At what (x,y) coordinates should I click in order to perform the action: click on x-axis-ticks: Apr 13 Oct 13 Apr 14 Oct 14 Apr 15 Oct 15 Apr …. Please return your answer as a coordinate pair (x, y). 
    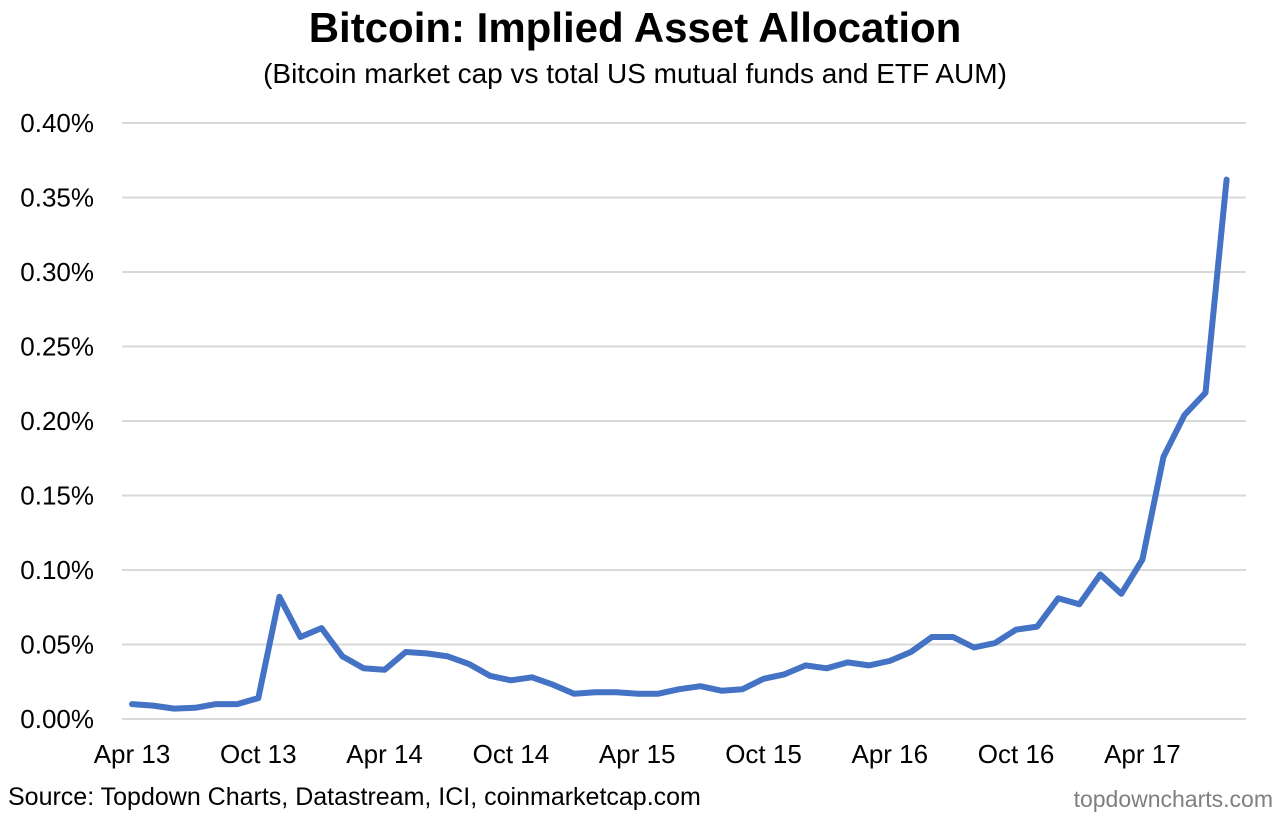
    Looking at the image, I should click on (637, 754).